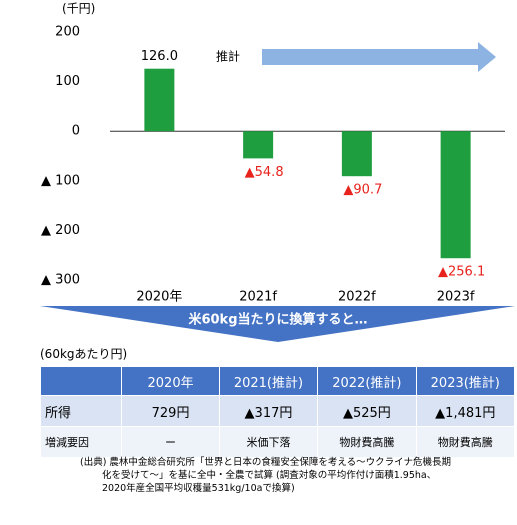 The image size is (517, 525). Describe the element at coordinates (84, 354) in the screenshot. I see `table-unit: (60kgあたり円)` at that location.